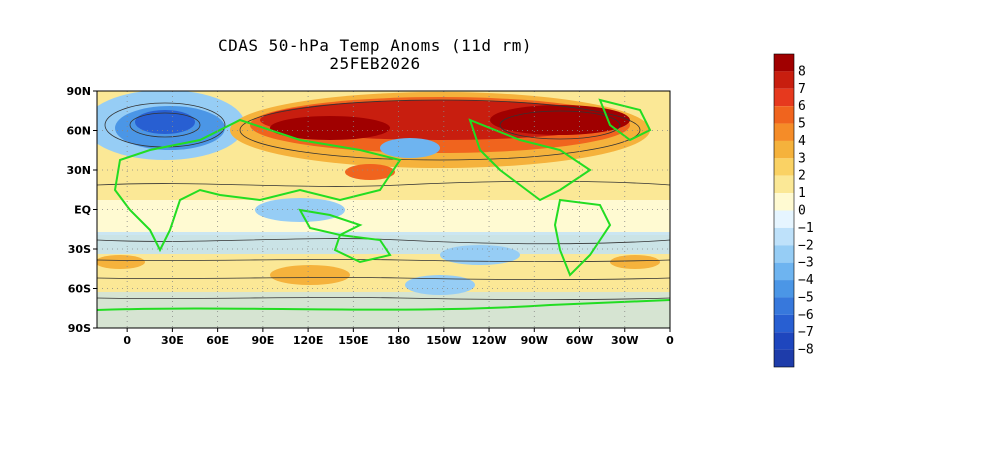 The width and height of the screenshot is (1000, 459). What do you see at coordinates (330, 222) in the screenshot?
I see `coast-maritime` at bounding box center [330, 222].